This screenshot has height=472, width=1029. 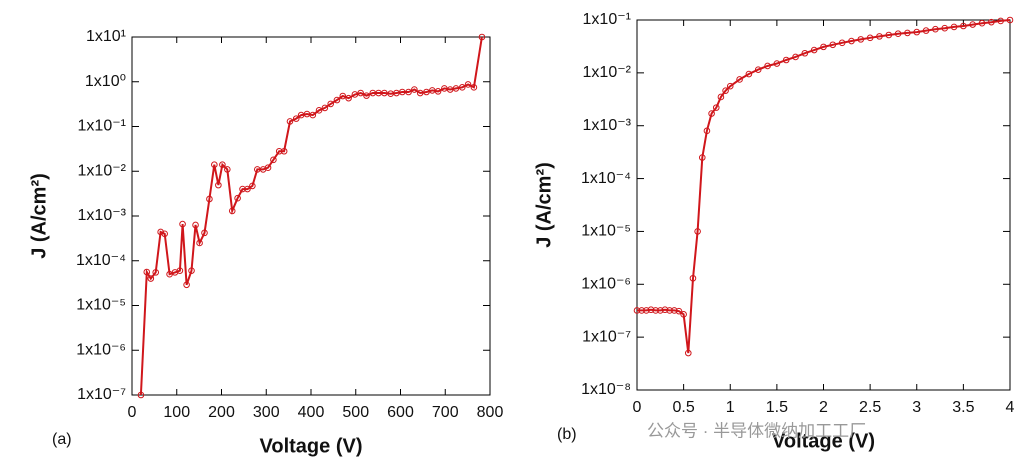 What do you see at coordinates (355, 412) in the screenshot?
I see `x-tick-label: 500` at bounding box center [355, 412].